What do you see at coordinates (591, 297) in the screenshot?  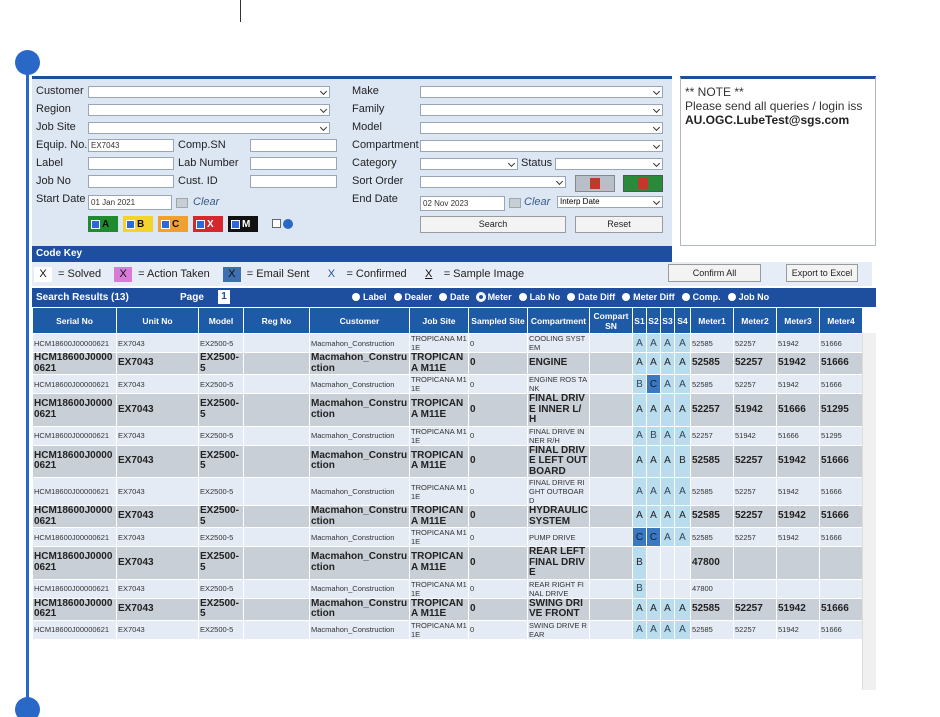 I see `sort-radio: Date Diff` at bounding box center [591, 297].